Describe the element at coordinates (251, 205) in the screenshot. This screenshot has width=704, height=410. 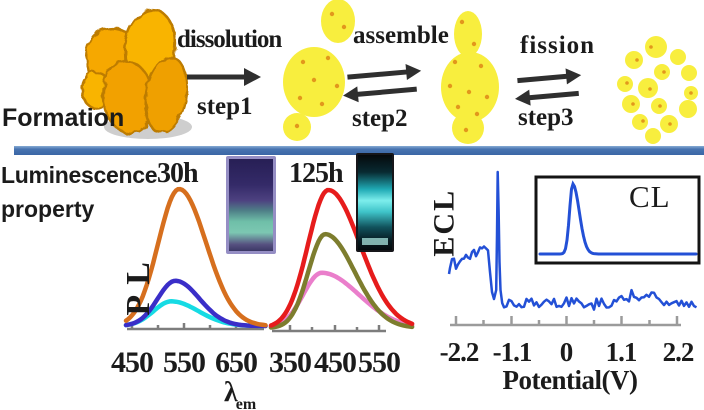
I see `cuvette-photo-30h` at that location.